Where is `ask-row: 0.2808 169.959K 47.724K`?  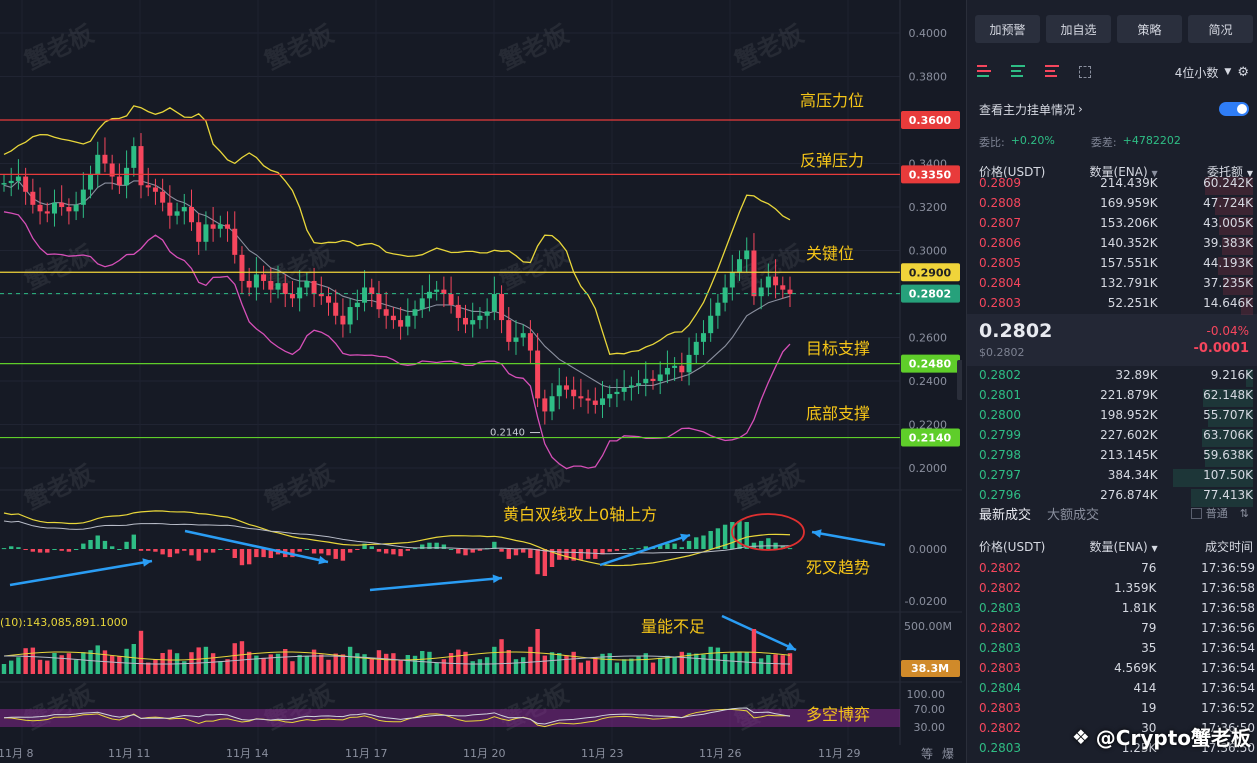 ask-row: 0.2808 169.959K 47.724K is located at coordinates (1116, 204).